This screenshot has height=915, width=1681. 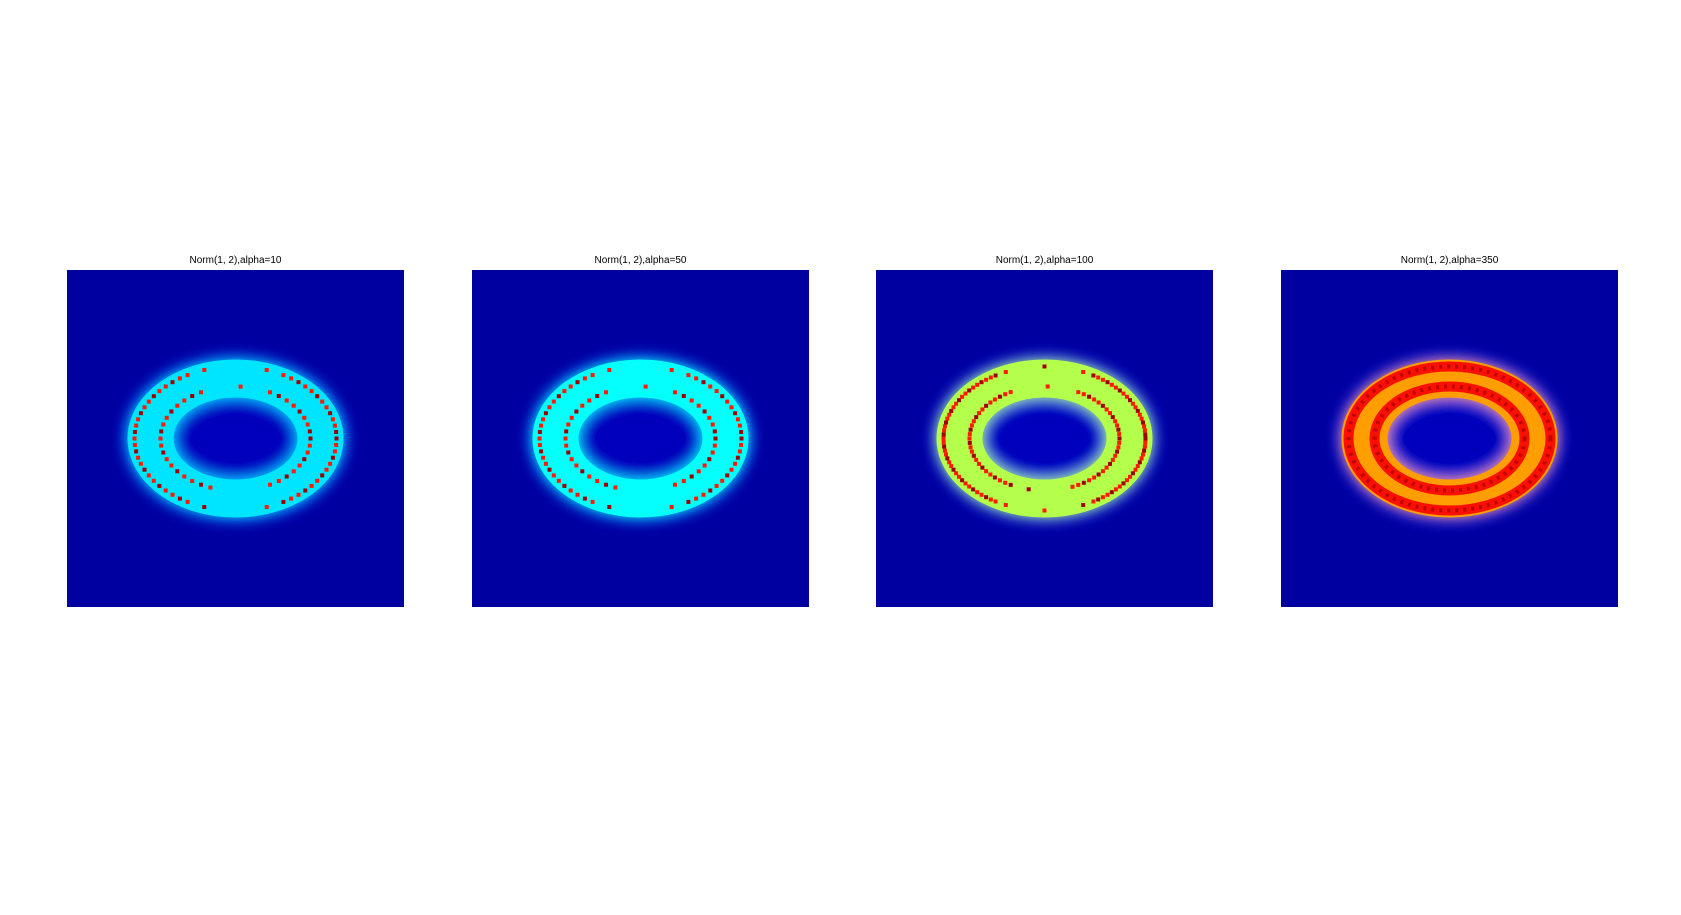 I want to click on heatmap-panel-1: Norm(1, 2),alpha=10, so click(x=235, y=431).